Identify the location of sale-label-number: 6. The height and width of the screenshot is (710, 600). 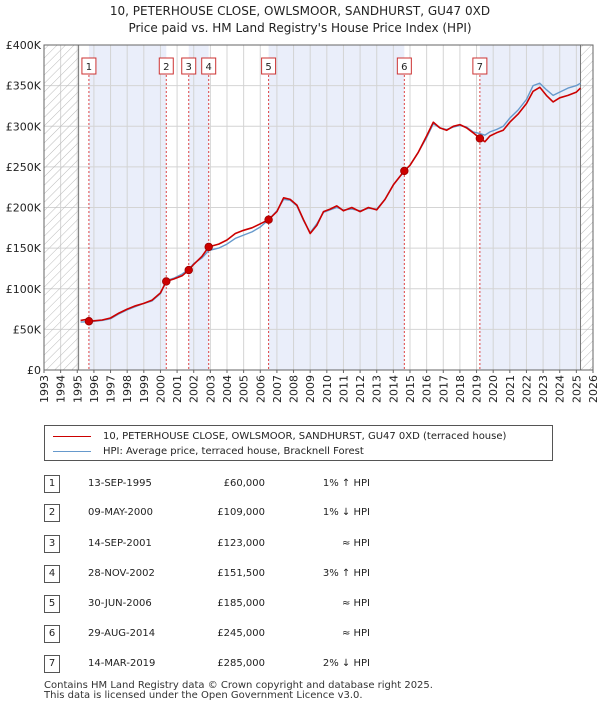
(404, 67).